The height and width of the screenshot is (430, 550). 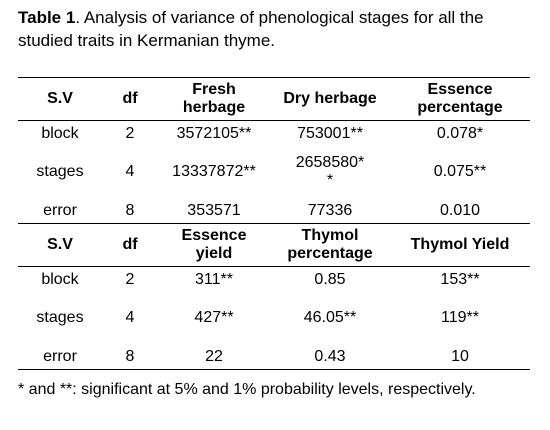 What do you see at coordinates (460, 356) in the screenshot?
I see `cell: 10` at bounding box center [460, 356].